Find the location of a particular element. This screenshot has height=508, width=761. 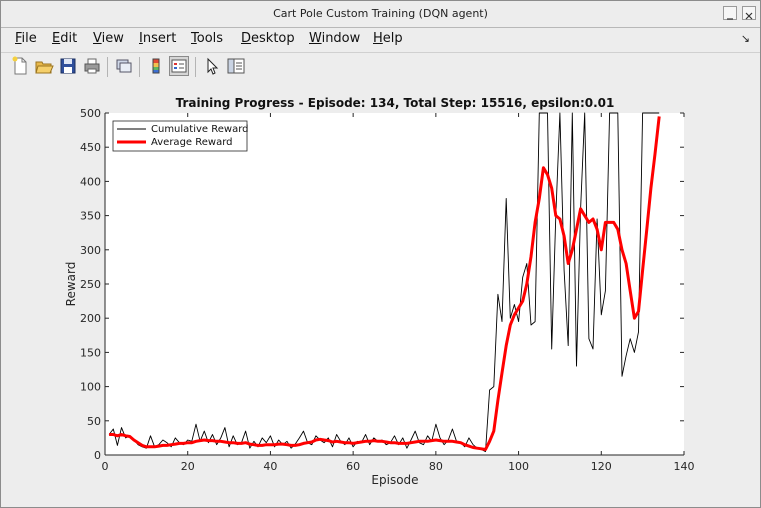

menu-help-mnemonic: H is located at coordinates (378, 38).